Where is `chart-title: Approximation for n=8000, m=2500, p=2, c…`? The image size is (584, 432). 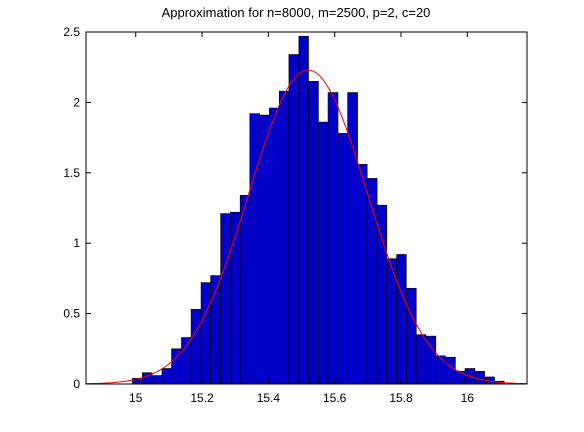 chart-title: Approximation for n=8000, m=2500, p=2, c… is located at coordinates (296, 12).